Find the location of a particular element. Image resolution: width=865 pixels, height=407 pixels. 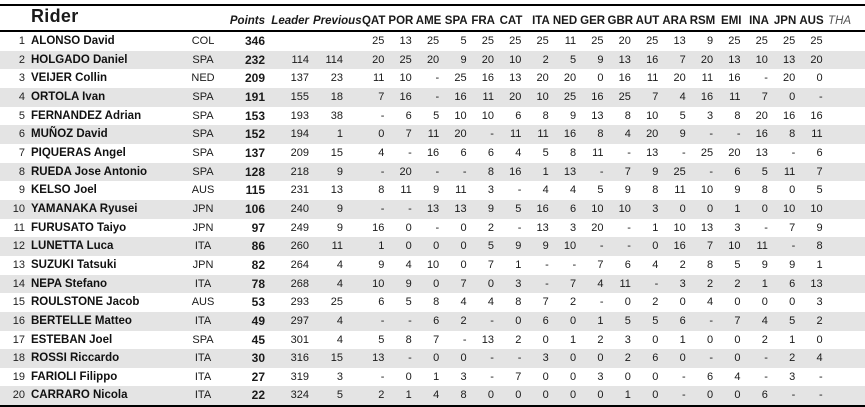

race-score-gbr: 13 is located at coordinates (624, 59).